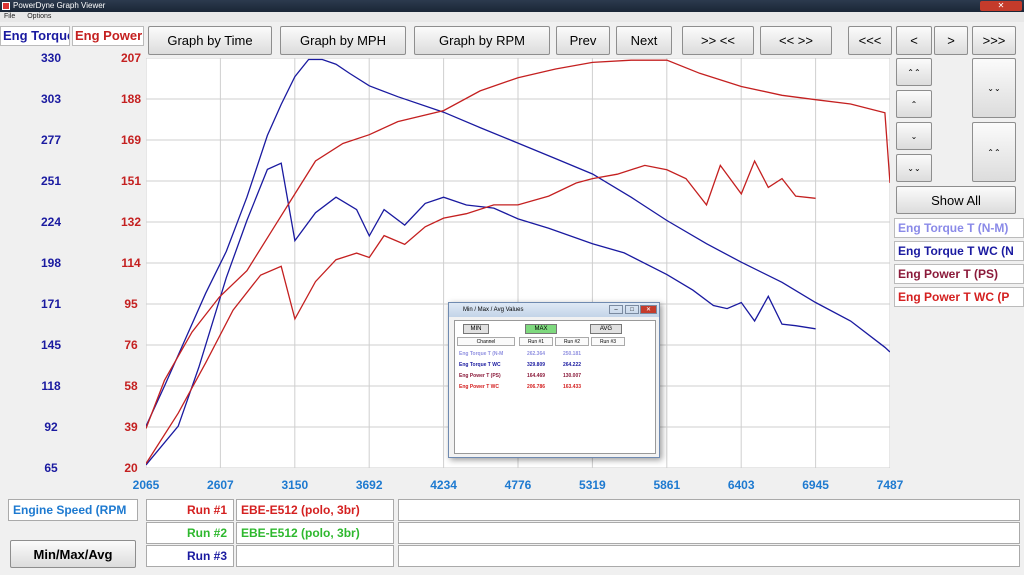 This screenshot has height=575, width=1024. I want to click on left-axis-tick-label: 92, so click(51, 427).